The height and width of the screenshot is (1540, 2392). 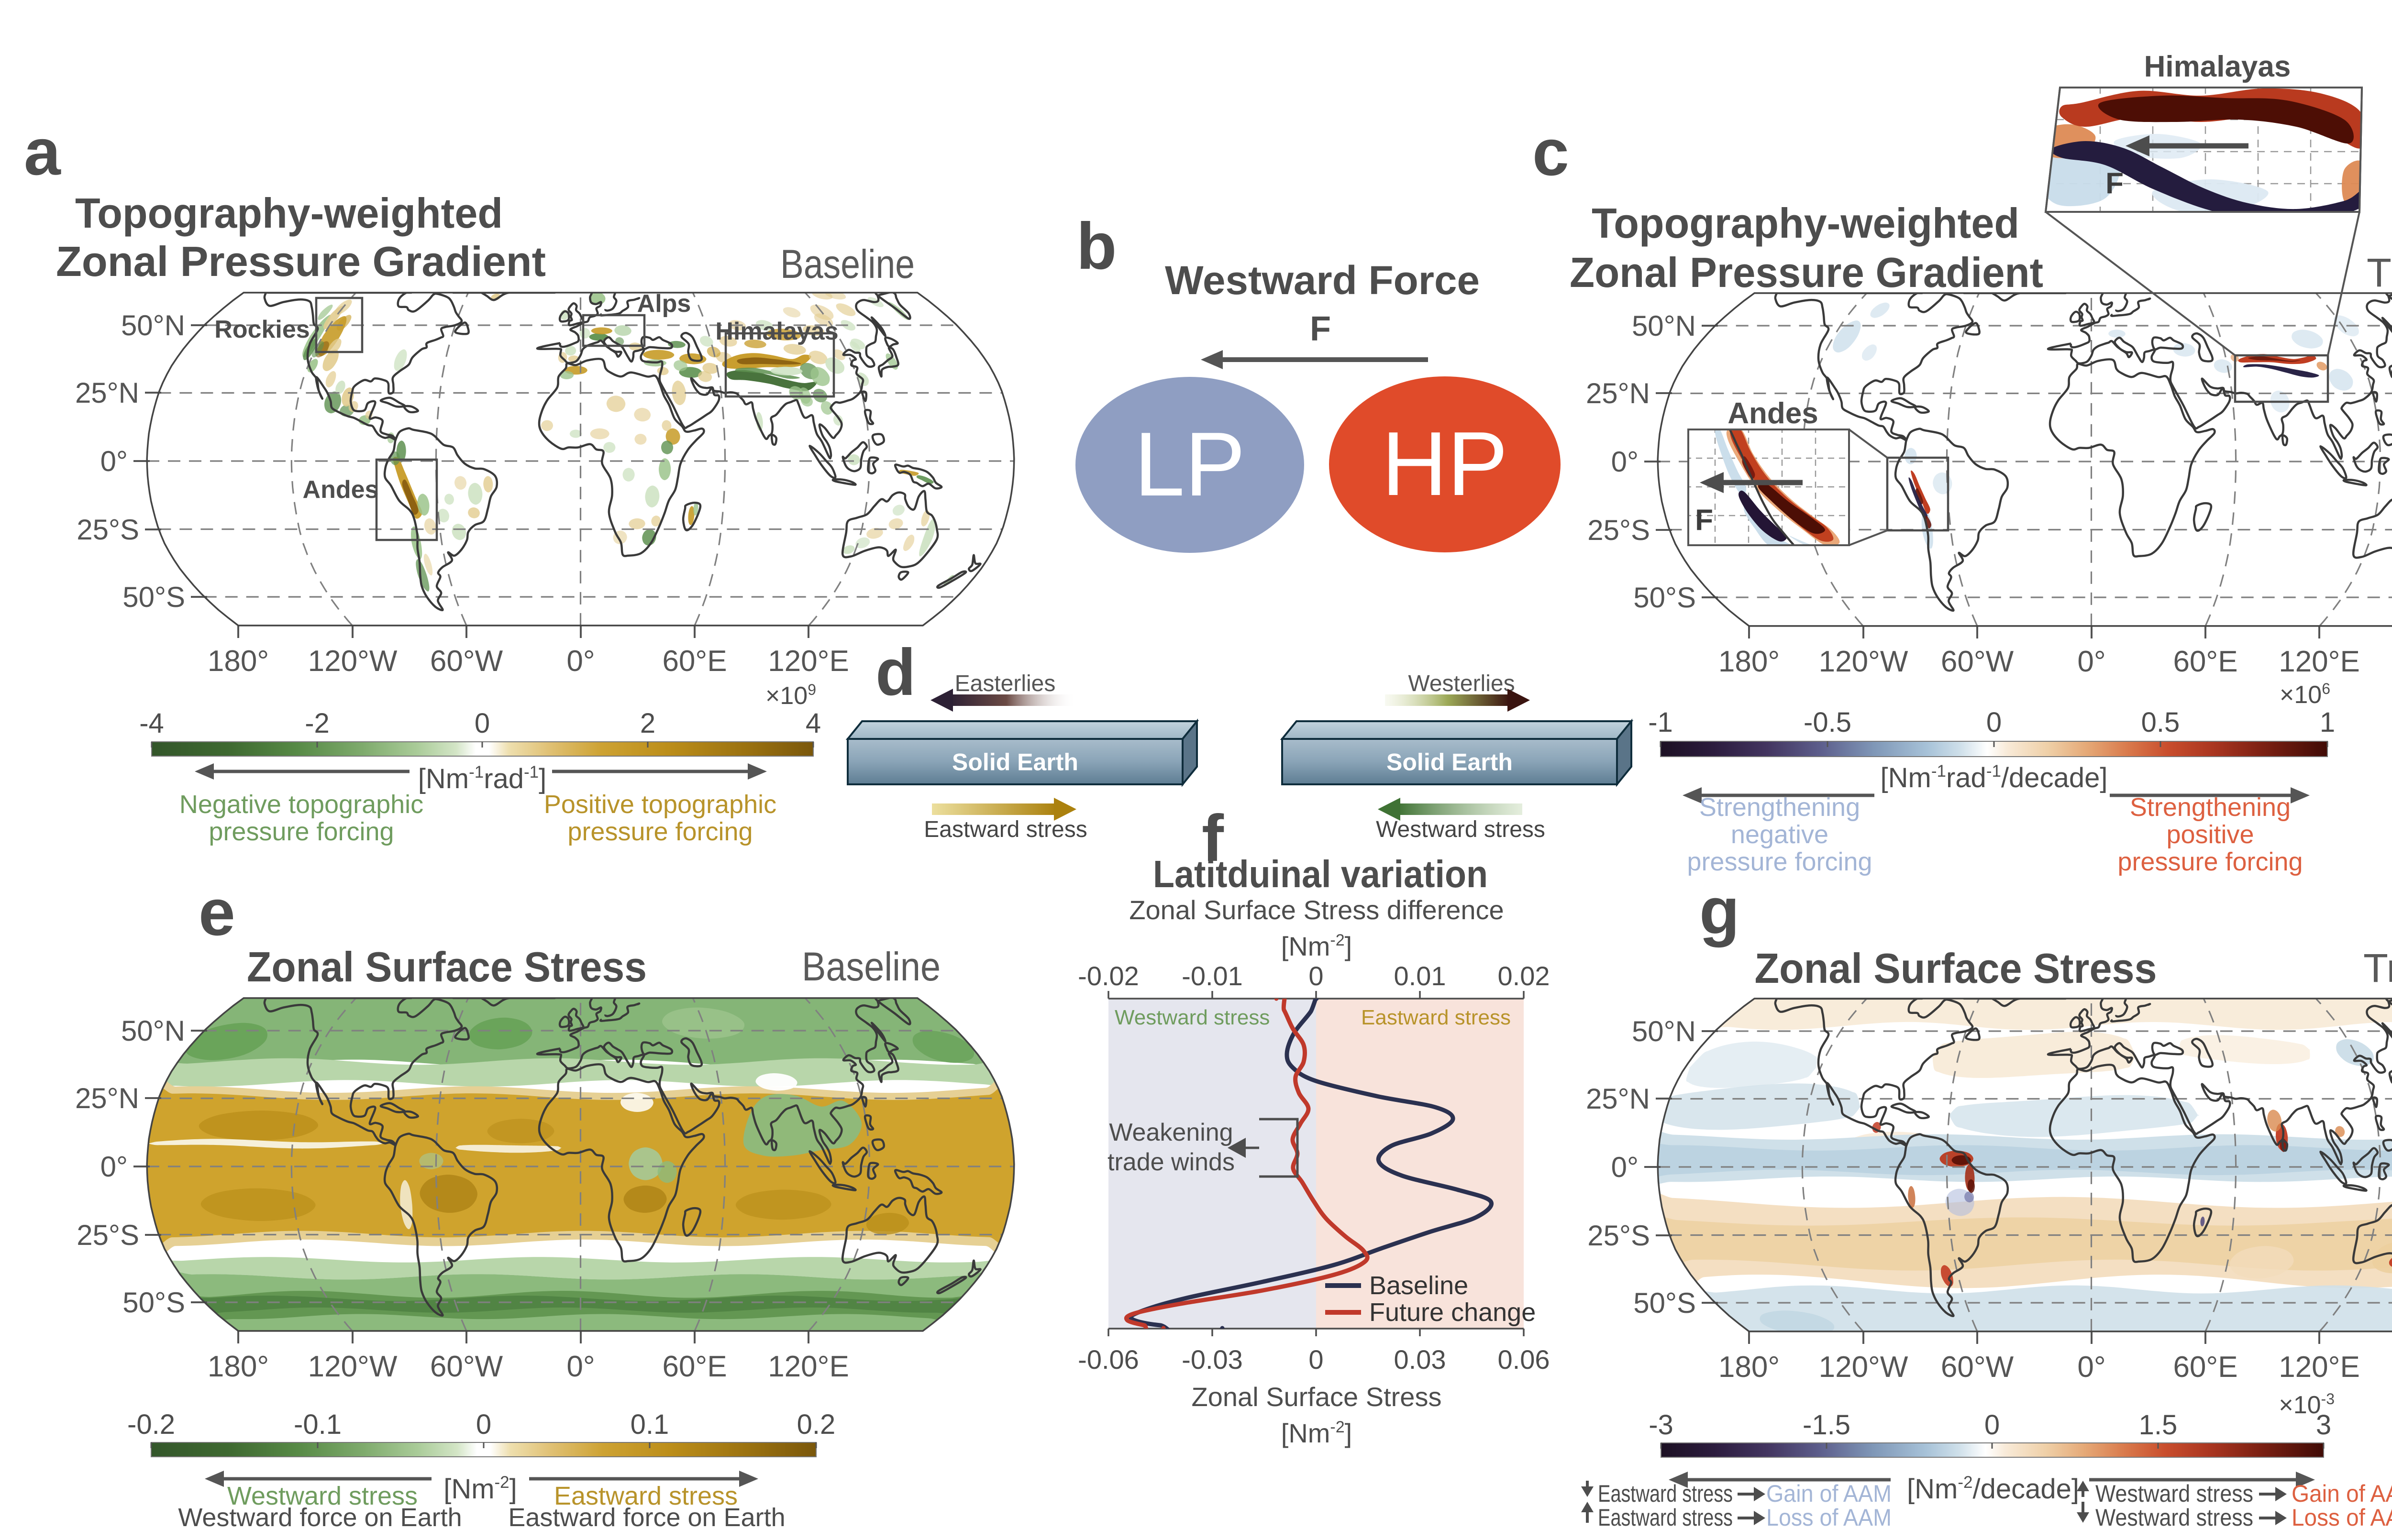 I want to click on svg-text: Future change, so click(x=1452, y=1312).